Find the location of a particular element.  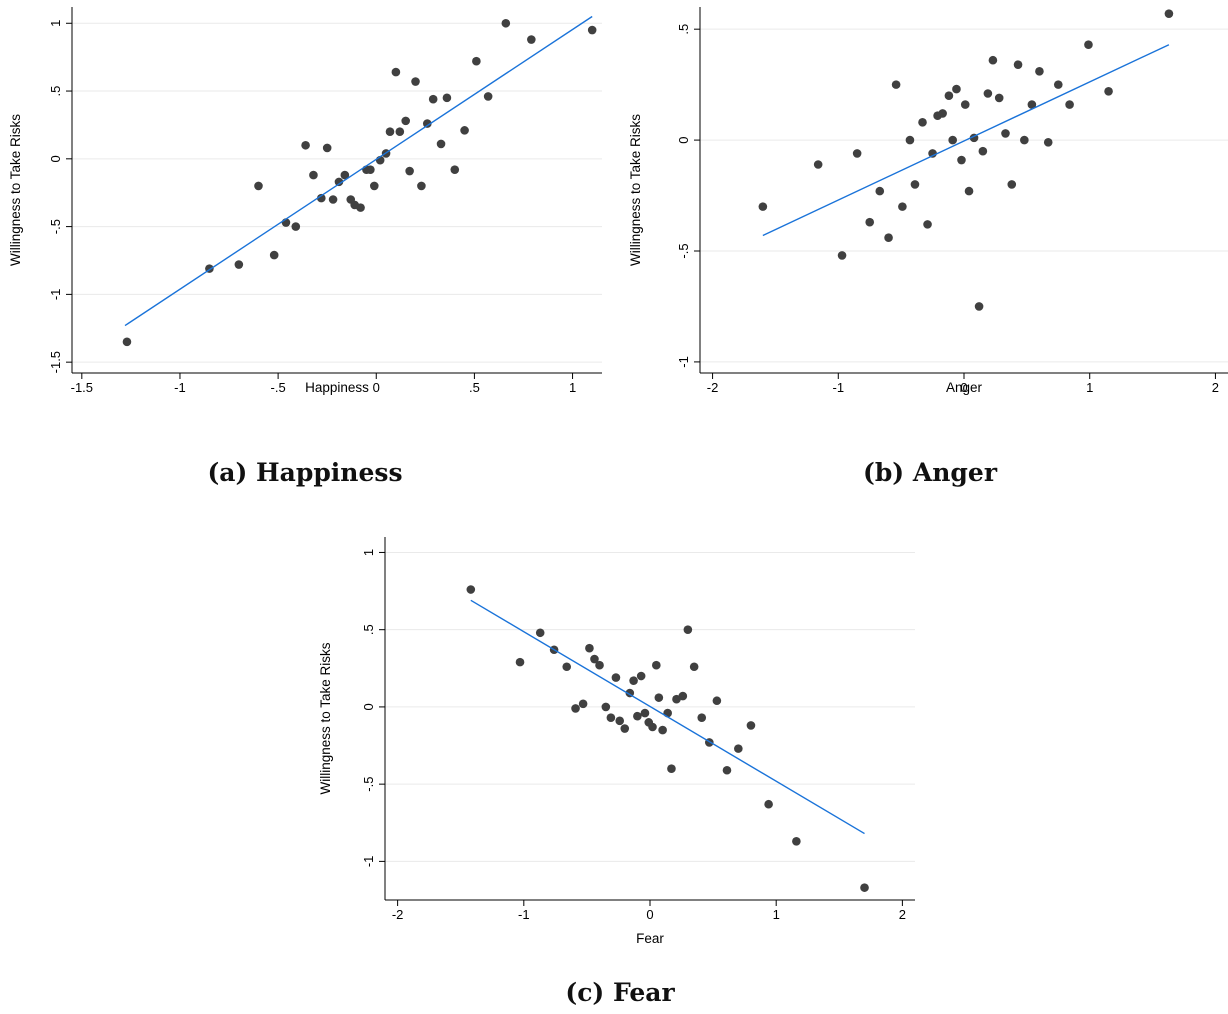

caption-tag: (c) is located at coordinates (585, 992).